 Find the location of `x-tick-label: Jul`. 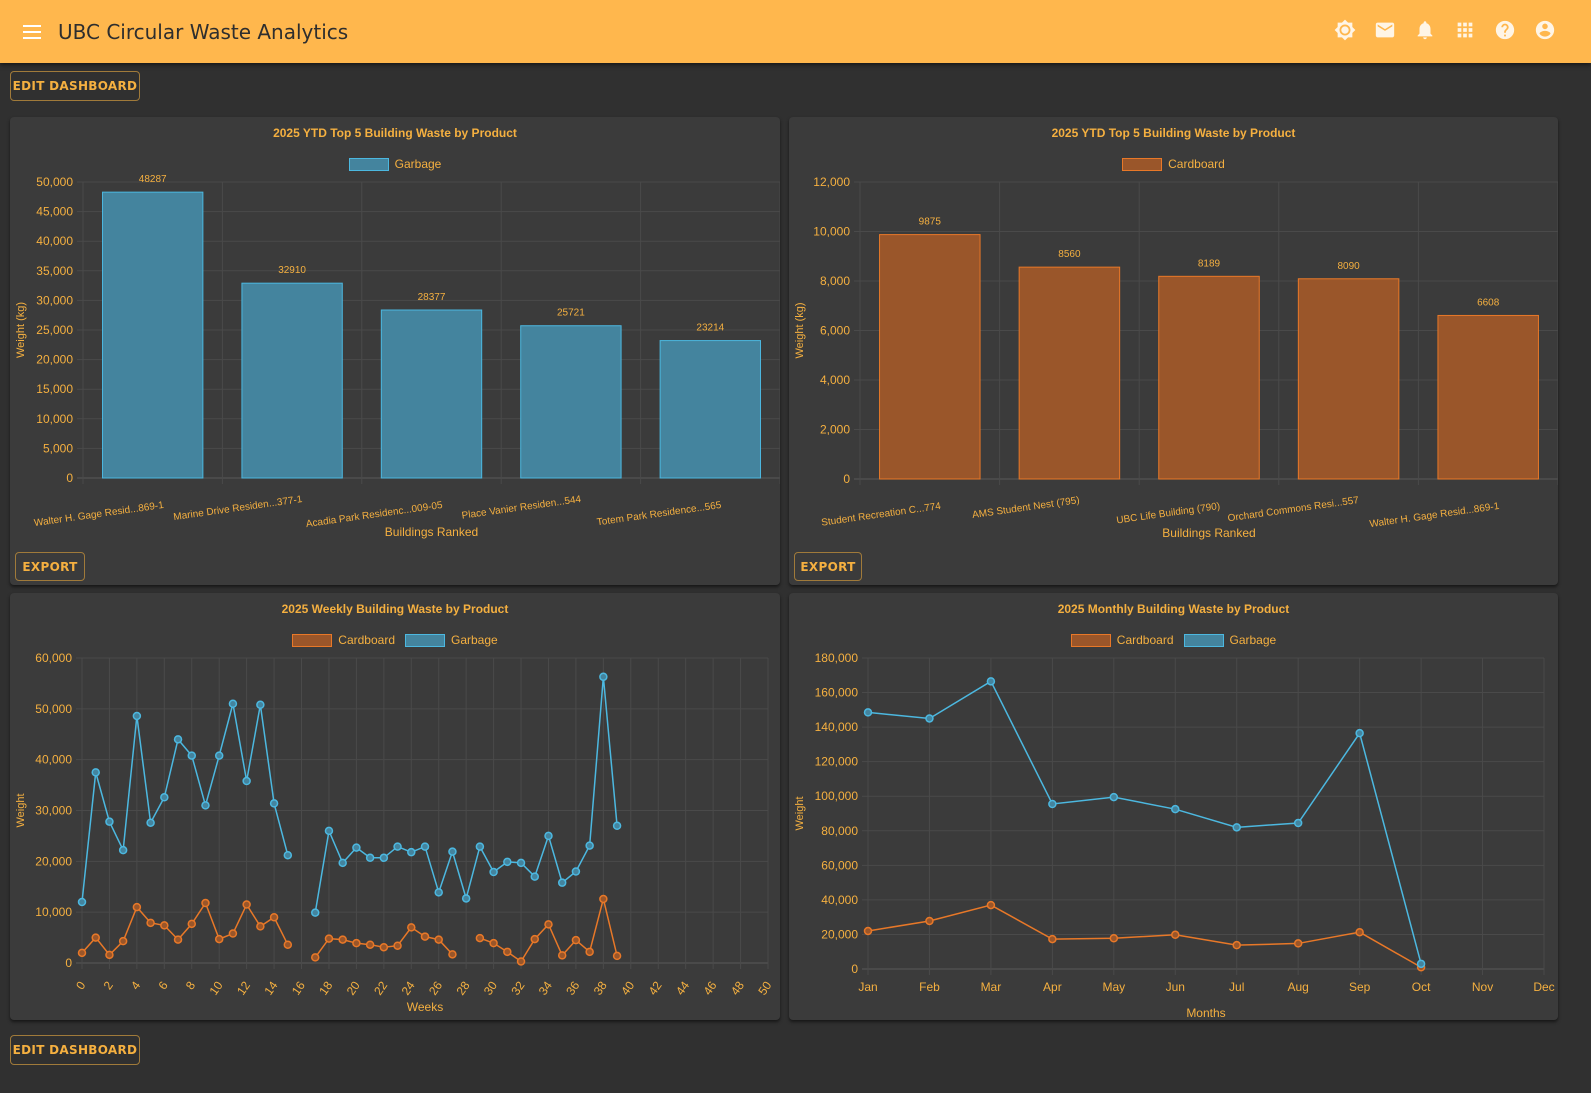

x-tick-label: Jul is located at coordinates (1236, 987).